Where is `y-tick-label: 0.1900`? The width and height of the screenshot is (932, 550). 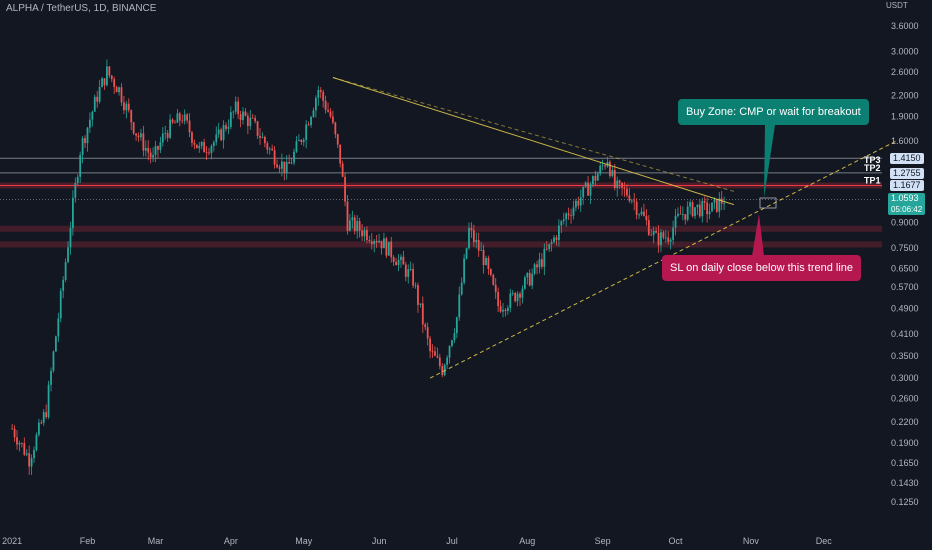
y-tick-label: 0.1900 is located at coordinates (905, 443).